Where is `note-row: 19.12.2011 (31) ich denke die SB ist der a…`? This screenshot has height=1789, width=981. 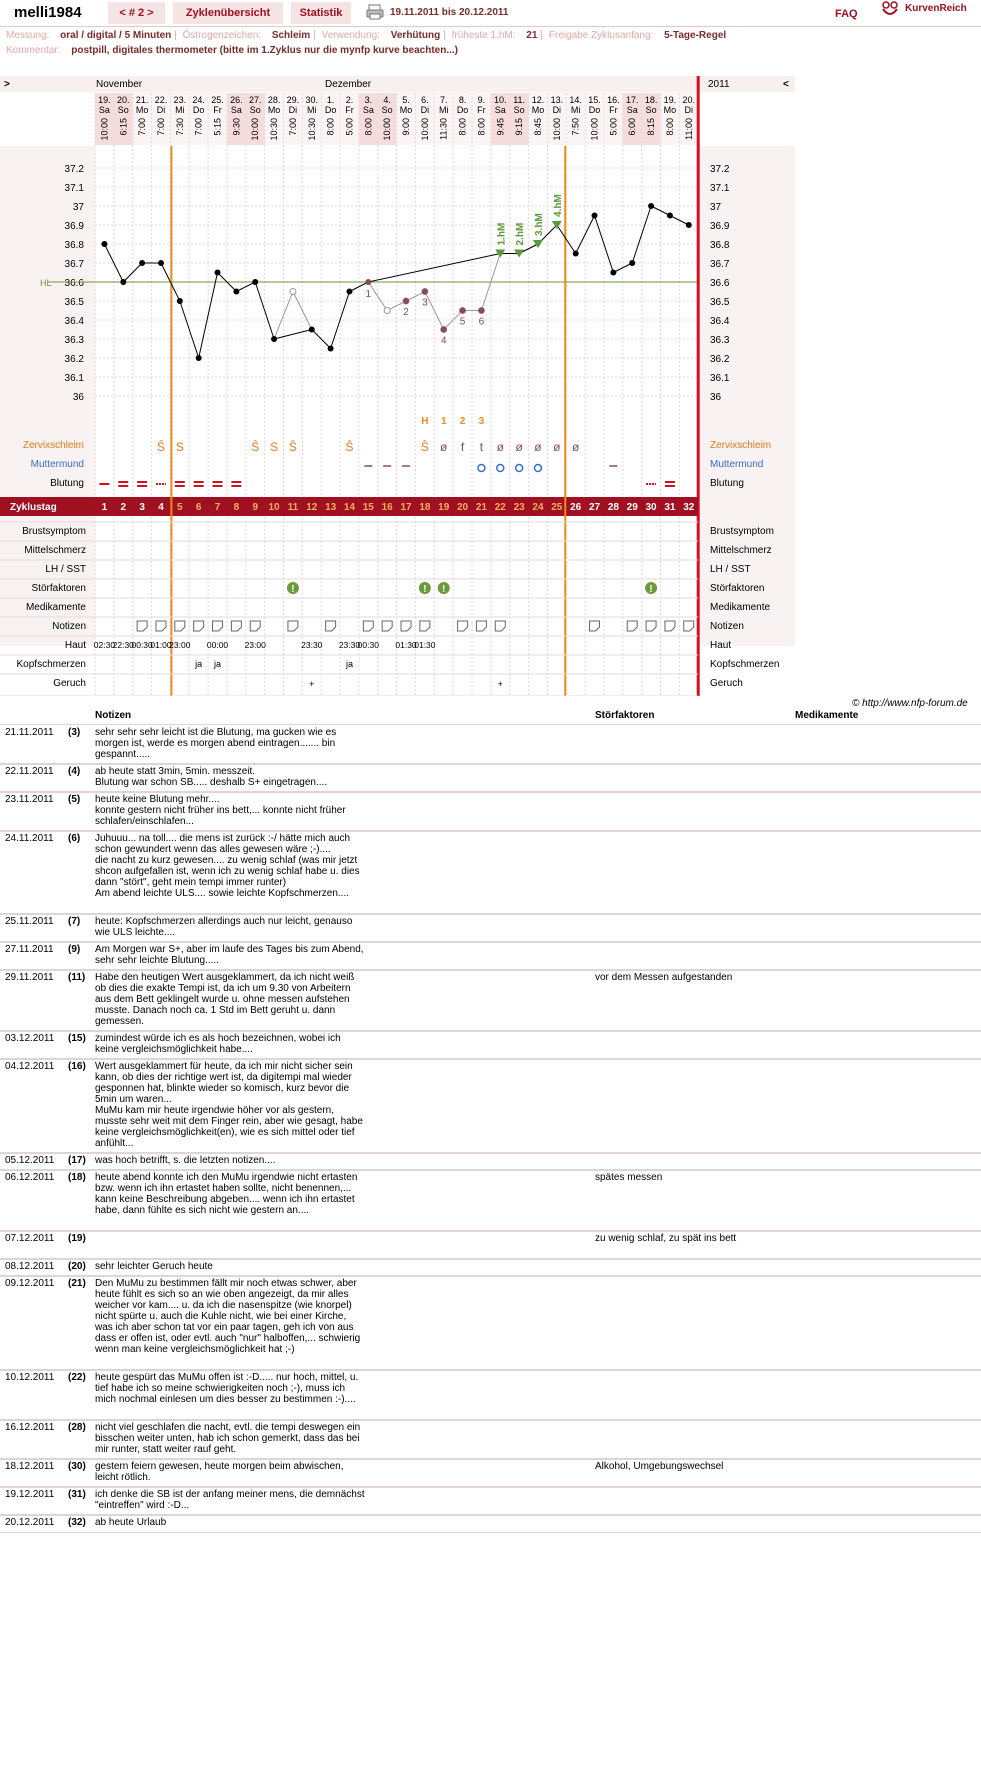 note-row: 19.12.2011 (31) ich denke die SB ist der a… is located at coordinates (490, 1501).